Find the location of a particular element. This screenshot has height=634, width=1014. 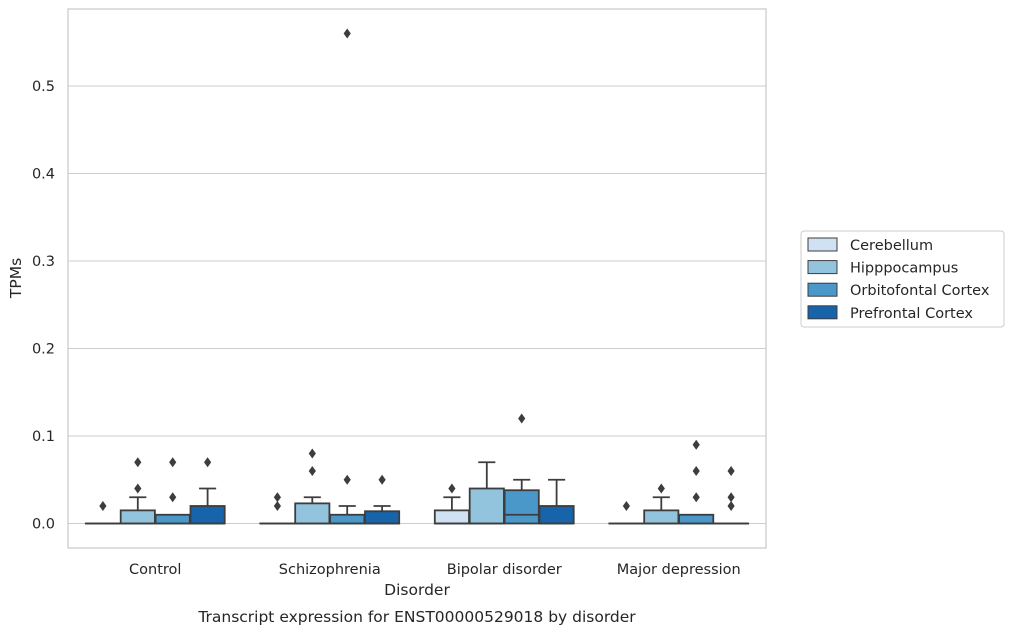

x-tick-label: Major depression is located at coordinates (679, 570).